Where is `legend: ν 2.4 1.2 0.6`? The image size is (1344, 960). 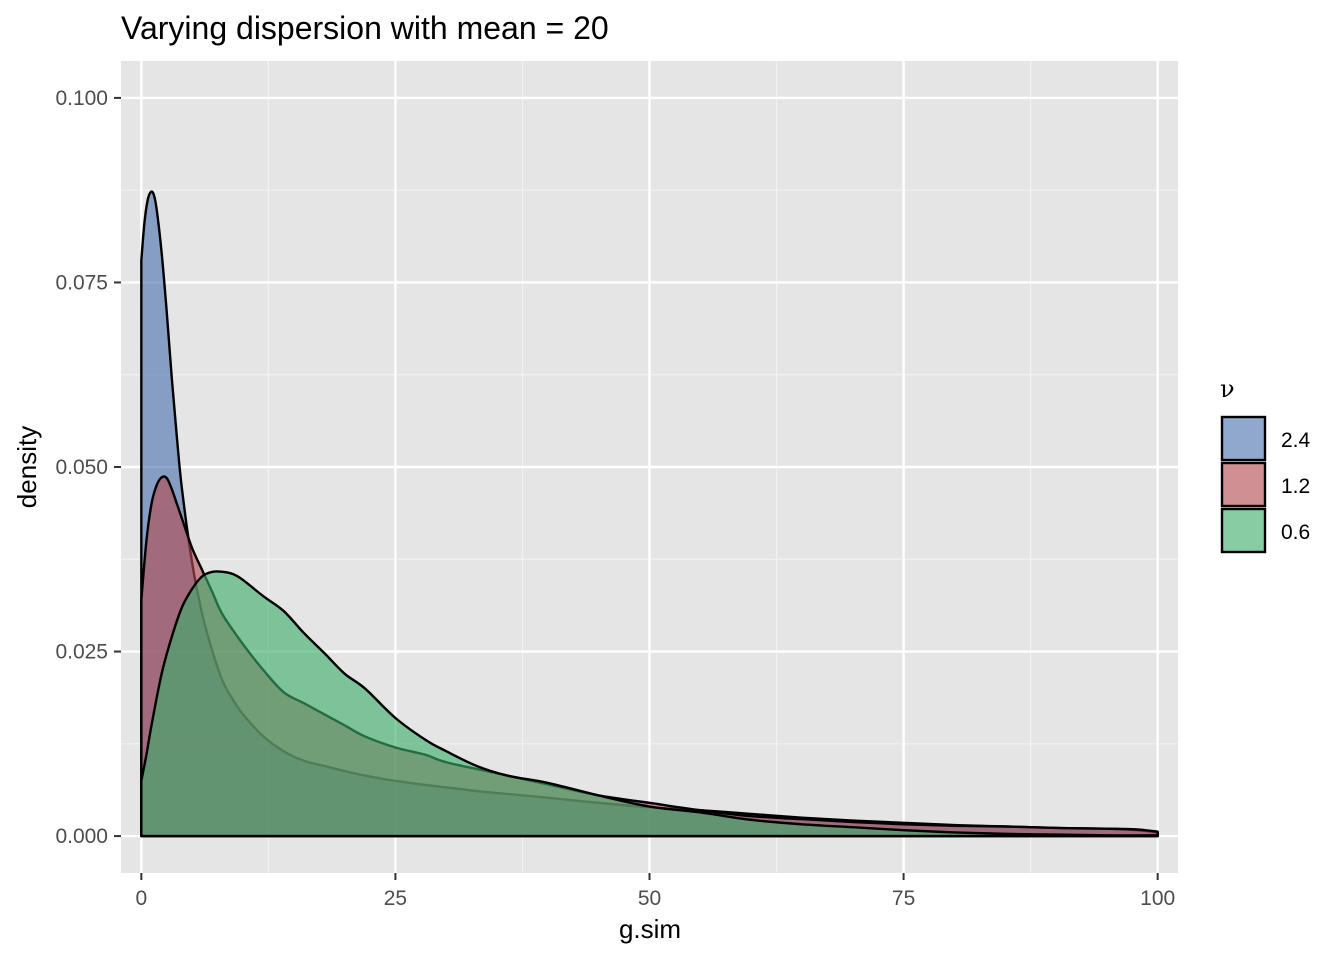
legend: ν 2.4 1.2 0.6 is located at coordinates (1265, 464).